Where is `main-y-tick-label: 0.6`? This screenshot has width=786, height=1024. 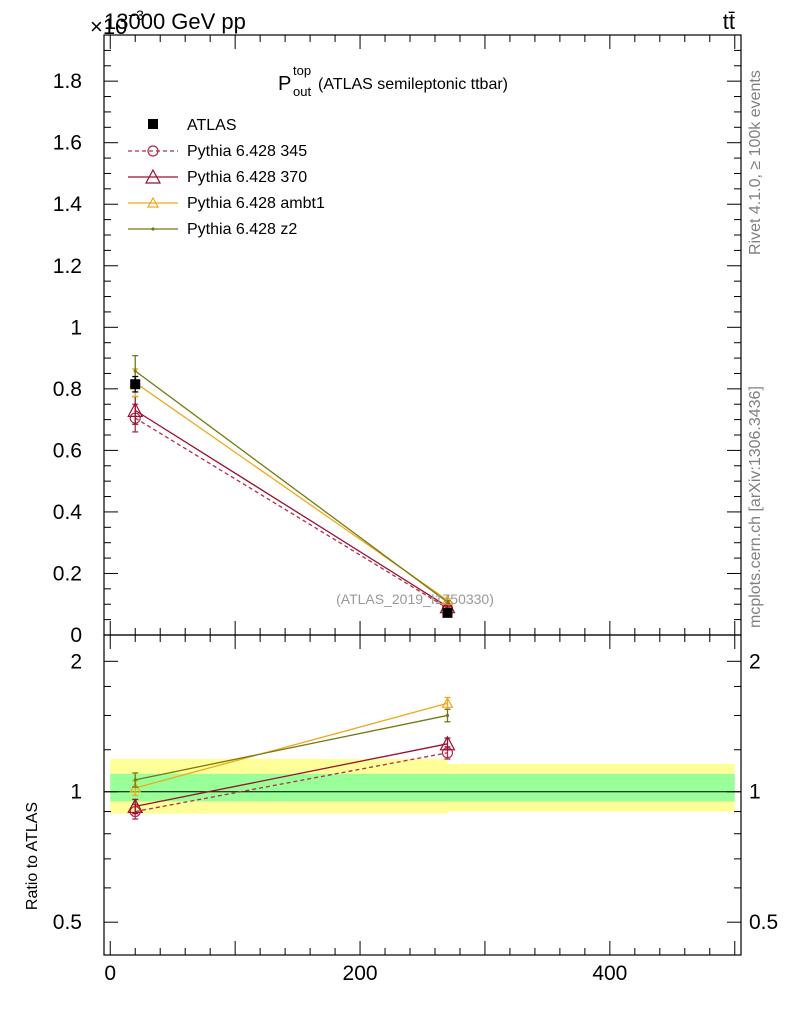
main-y-tick-label: 0.6 is located at coordinates (67, 450).